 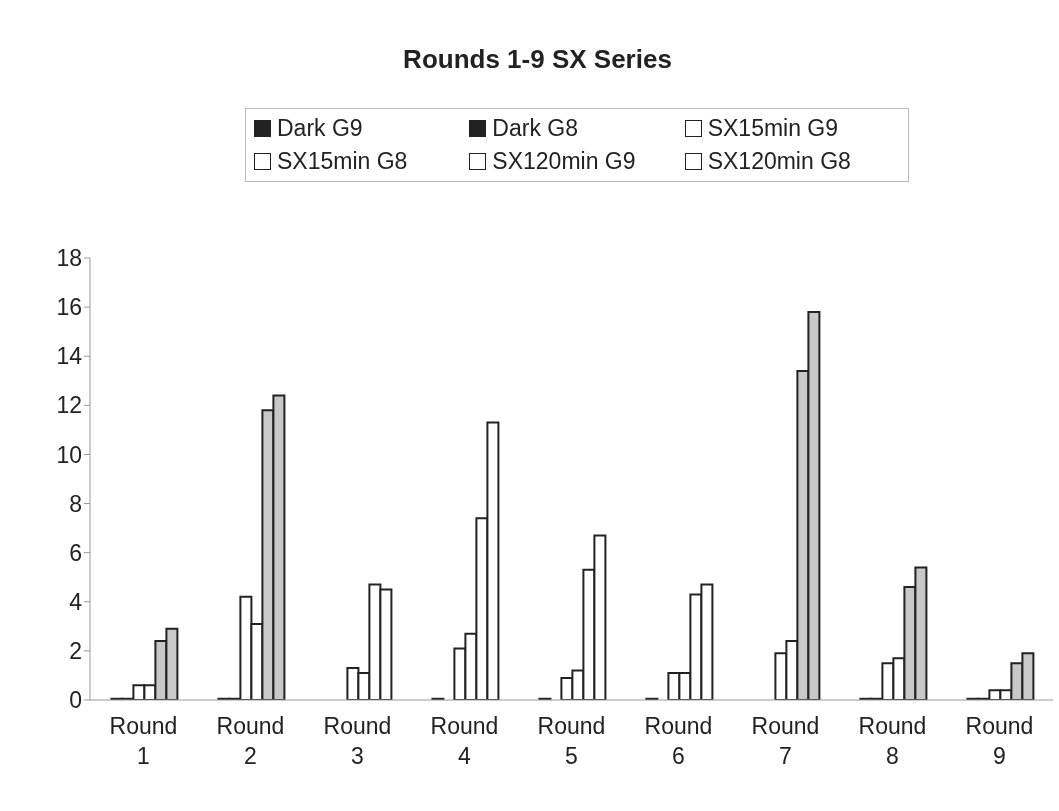 What do you see at coordinates (69, 258) in the screenshot?
I see `y-tick-label: 18` at bounding box center [69, 258].